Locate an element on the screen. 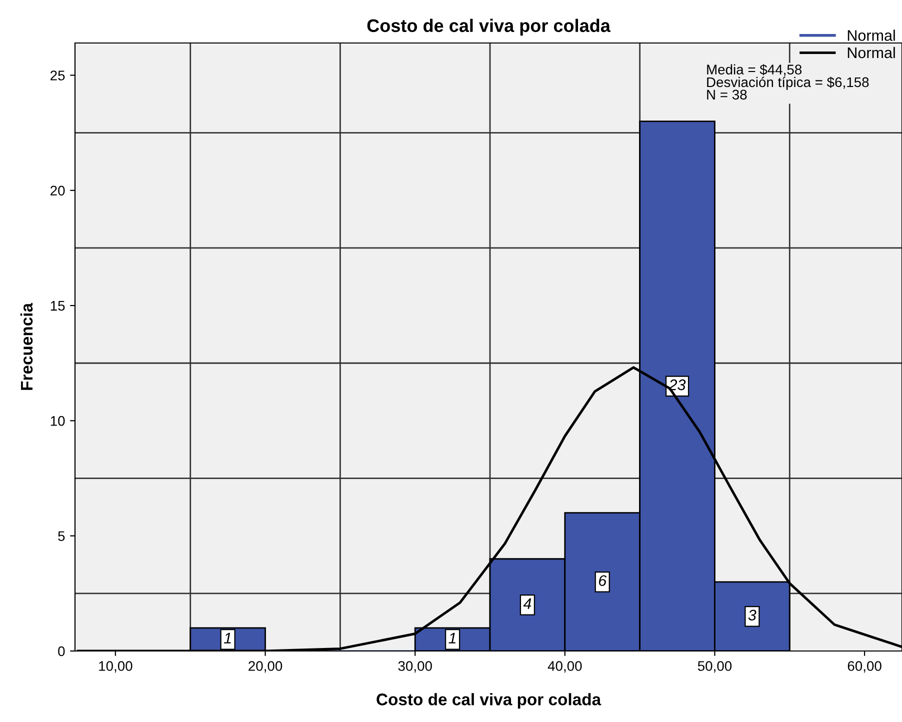 The height and width of the screenshot is (722, 902). annotation: Media = $44,58 Desviación típica = $6,158 N = 38 is located at coordinates (788, 82).